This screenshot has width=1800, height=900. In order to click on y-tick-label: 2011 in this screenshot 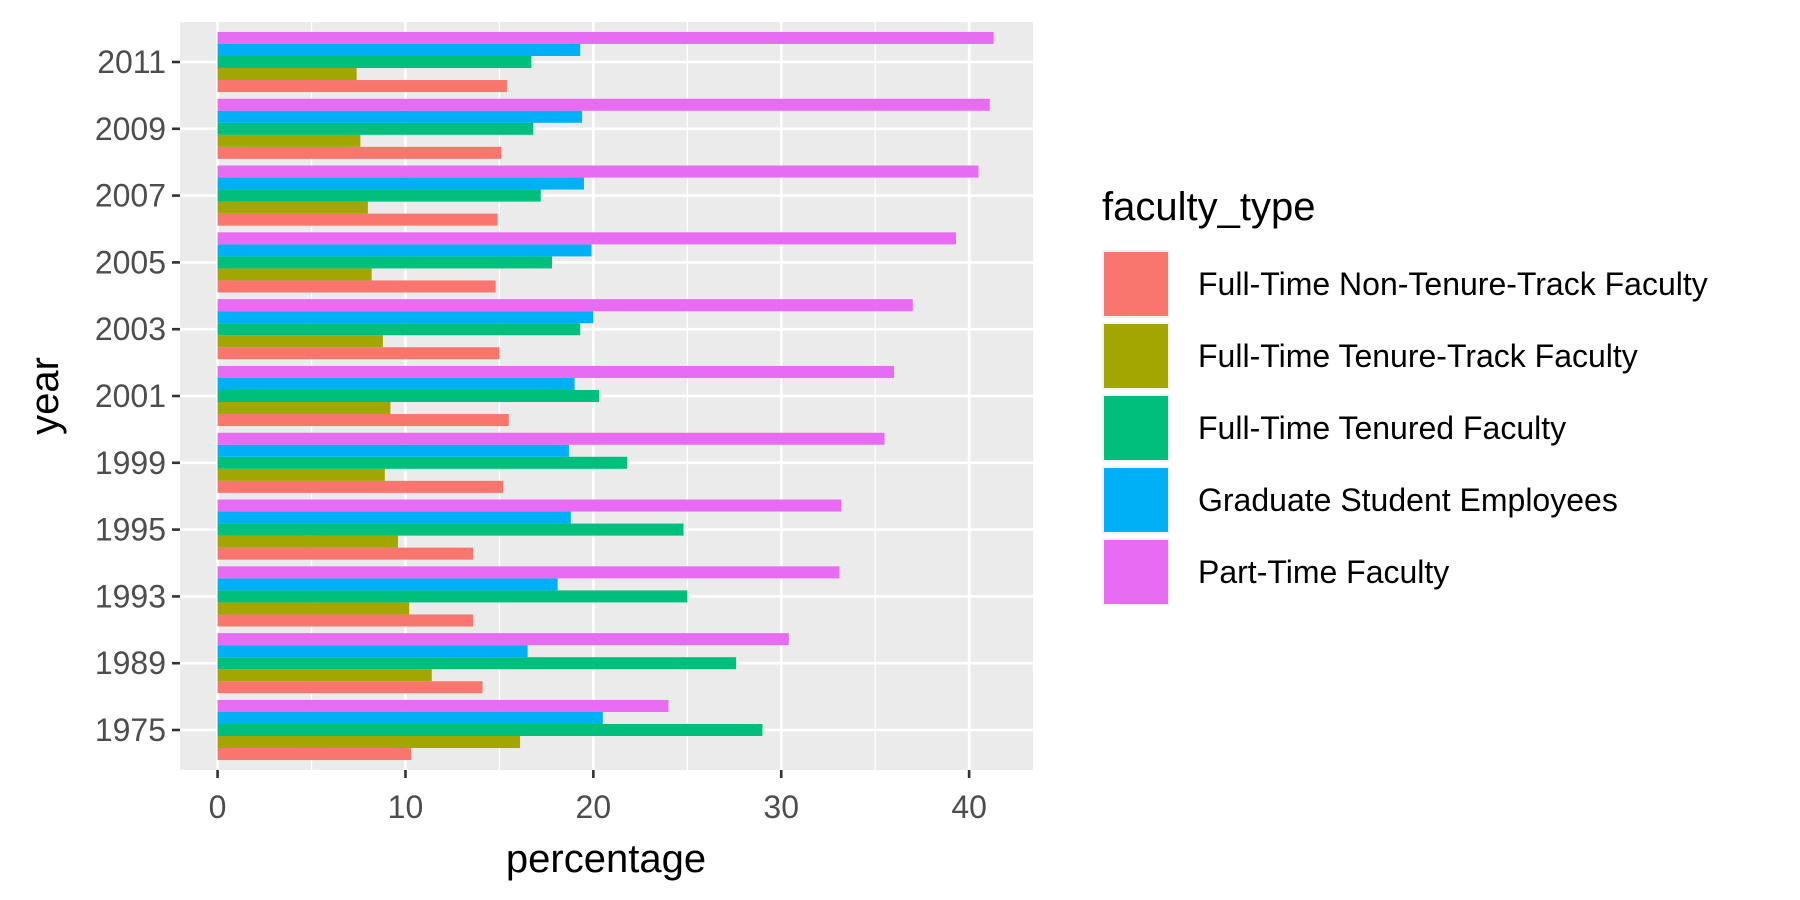, I will do `click(131, 62)`.